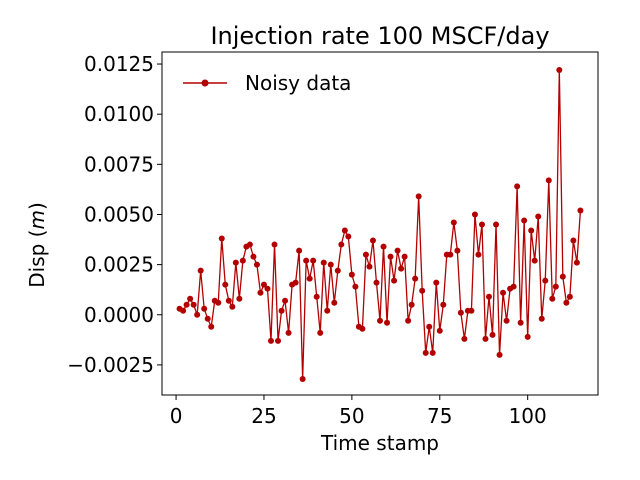  I want to click on x-tick-label: 75, so click(439, 416).